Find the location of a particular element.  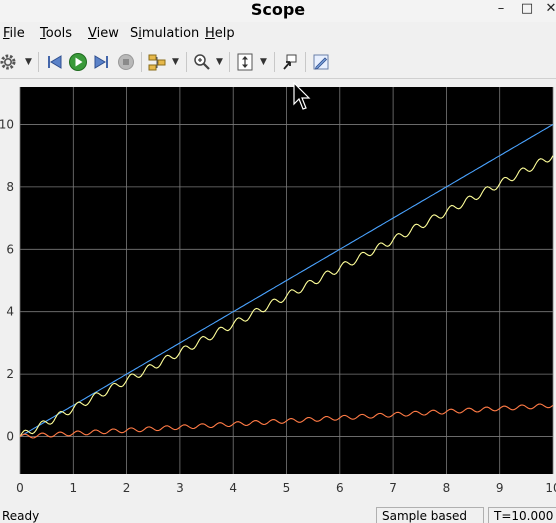

stop-icon is located at coordinates (126, 62).